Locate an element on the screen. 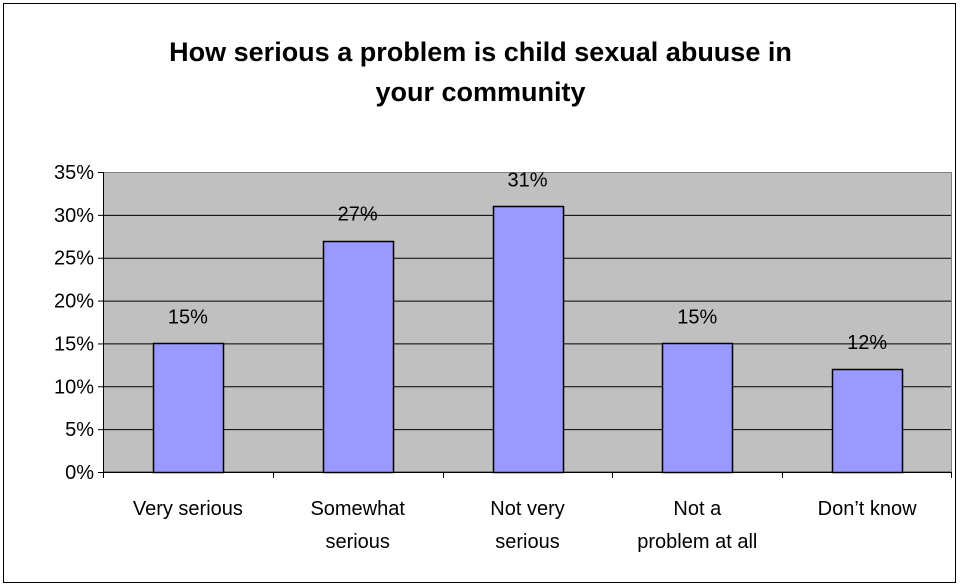 The height and width of the screenshot is (588, 961). data-label: 31% is located at coordinates (527, 180).